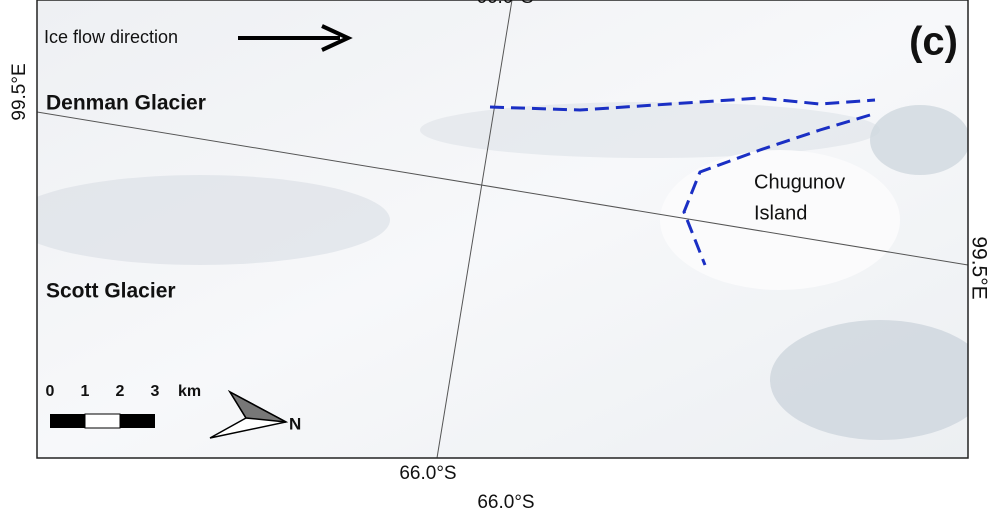  What do you see at coordinates (295, 423) in the screenshot?
I see `north-label: N` at bounding box center [295, 423].